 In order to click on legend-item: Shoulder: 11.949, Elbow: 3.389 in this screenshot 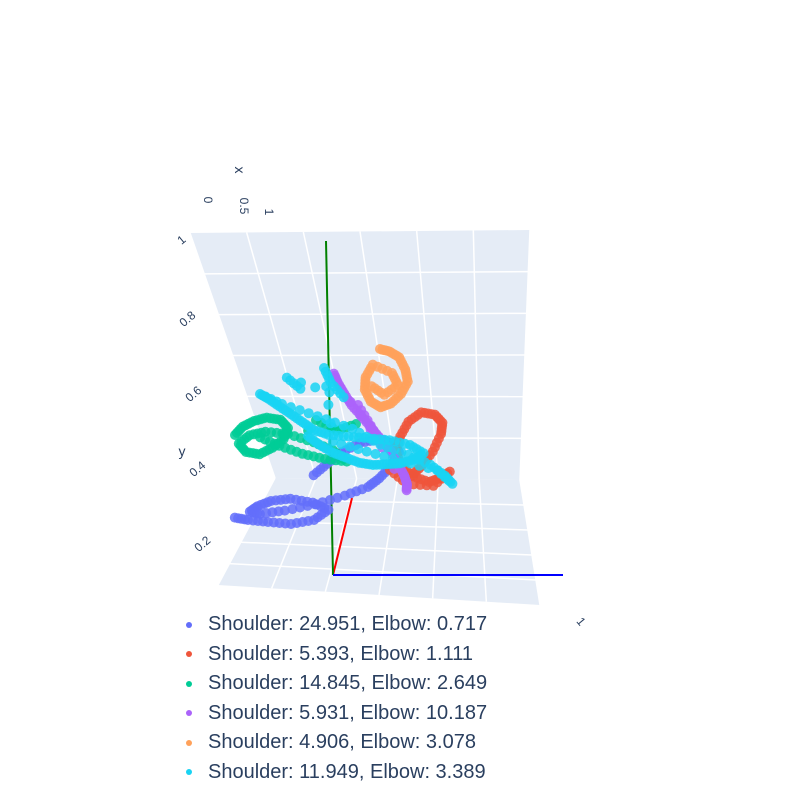, I will do `click(333, 773)`.